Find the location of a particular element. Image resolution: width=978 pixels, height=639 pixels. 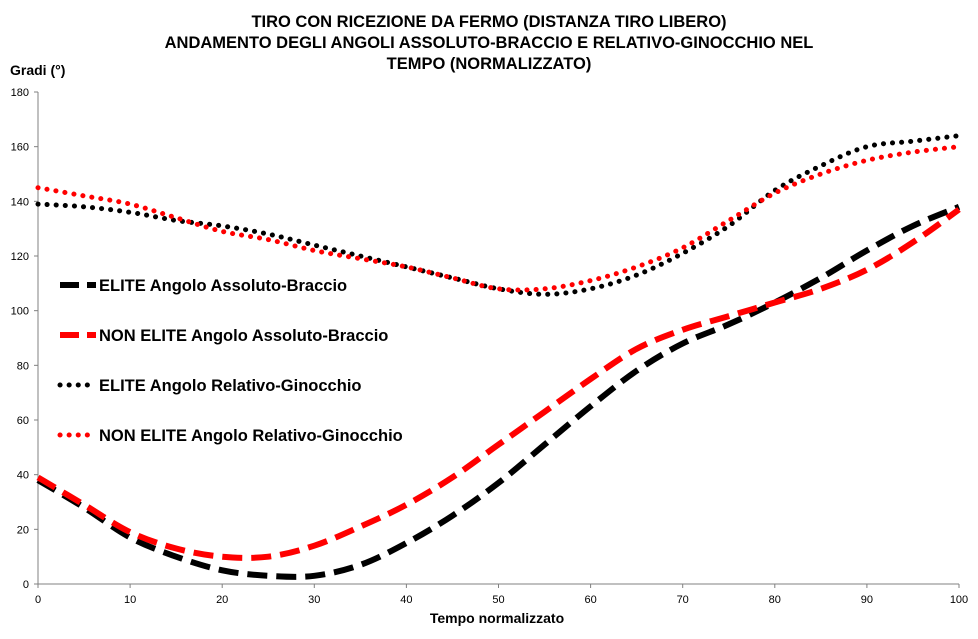

y-tick-label: 120 is located at coordinates (20, 257).